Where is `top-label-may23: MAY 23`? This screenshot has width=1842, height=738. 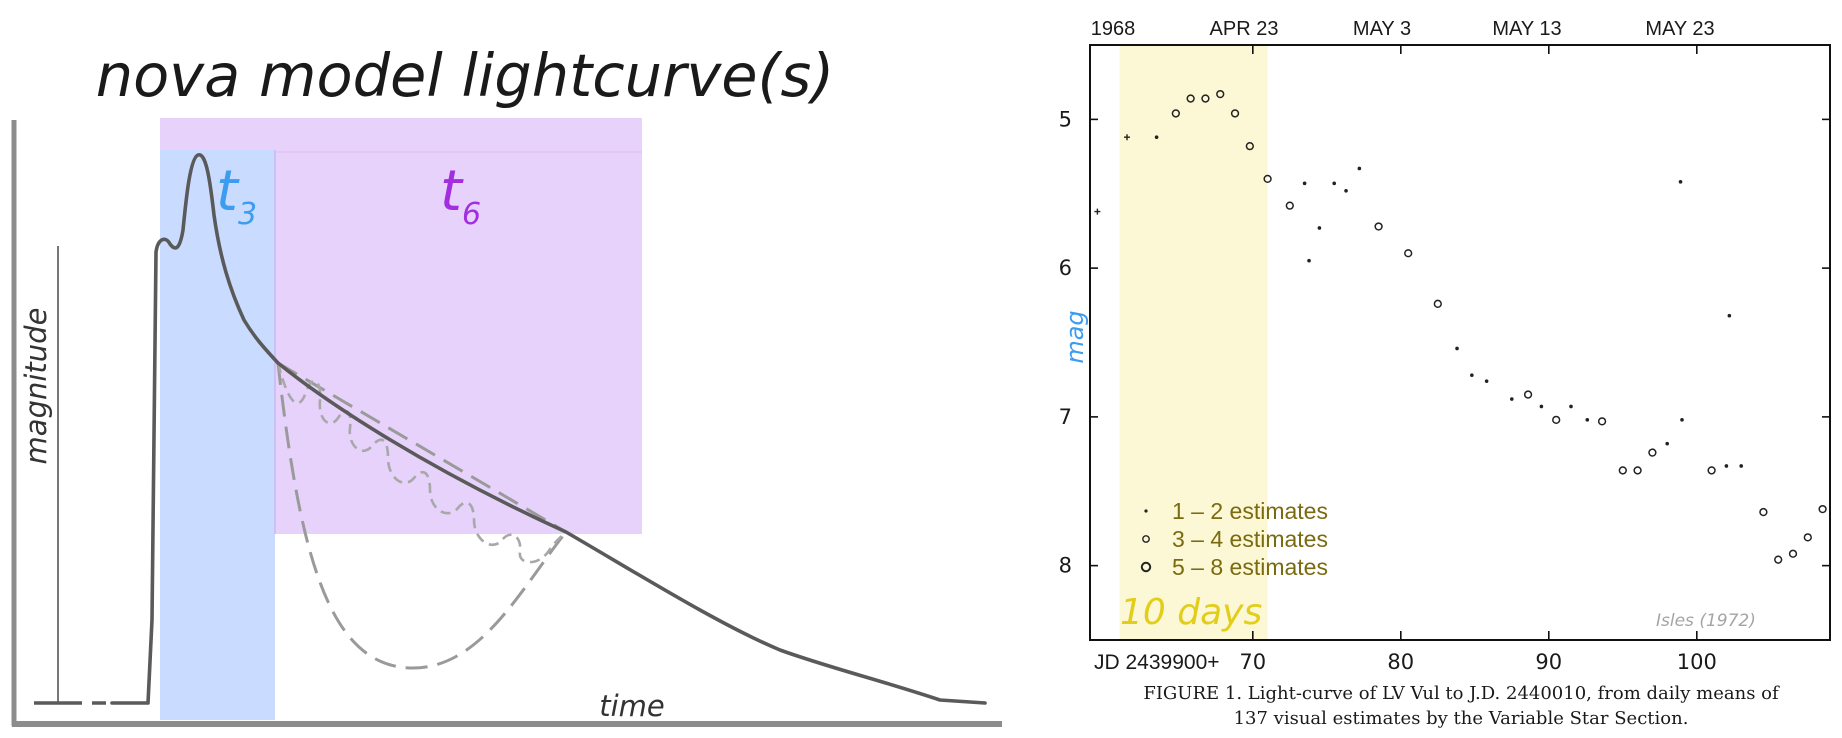
top-label-may23: MAY 23 is located at coordinates (1679, 29).